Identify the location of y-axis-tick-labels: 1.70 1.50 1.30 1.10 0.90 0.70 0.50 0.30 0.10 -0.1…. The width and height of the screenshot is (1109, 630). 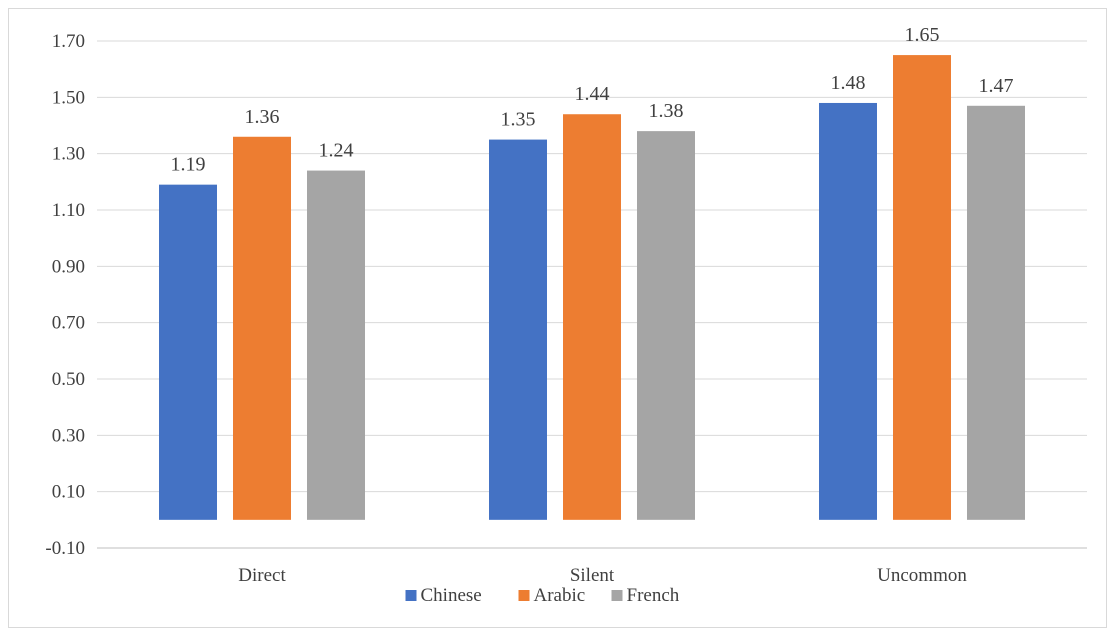
(65, 295).